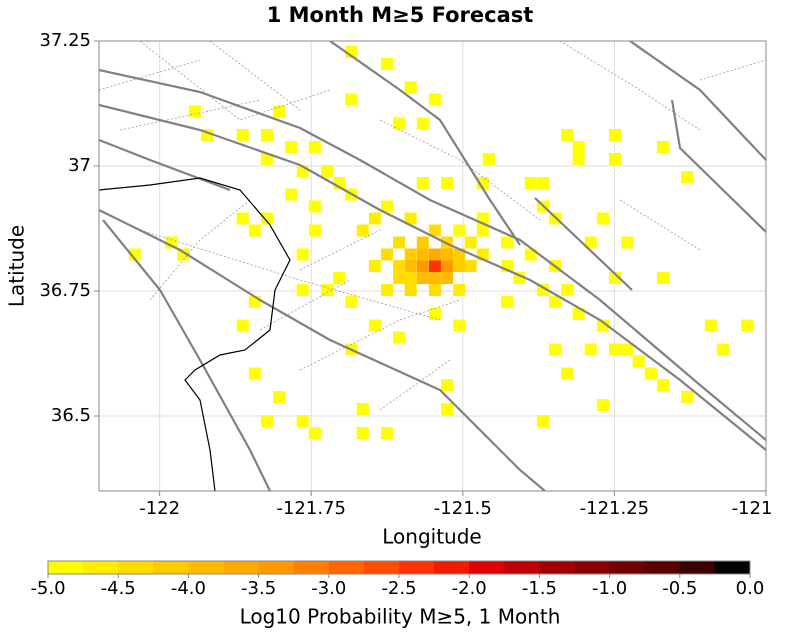 This screenshot has height=640, width=800. I want to click on colorbar-title: Log10 Probability M≥5, 1 Month, so click(400, 617).